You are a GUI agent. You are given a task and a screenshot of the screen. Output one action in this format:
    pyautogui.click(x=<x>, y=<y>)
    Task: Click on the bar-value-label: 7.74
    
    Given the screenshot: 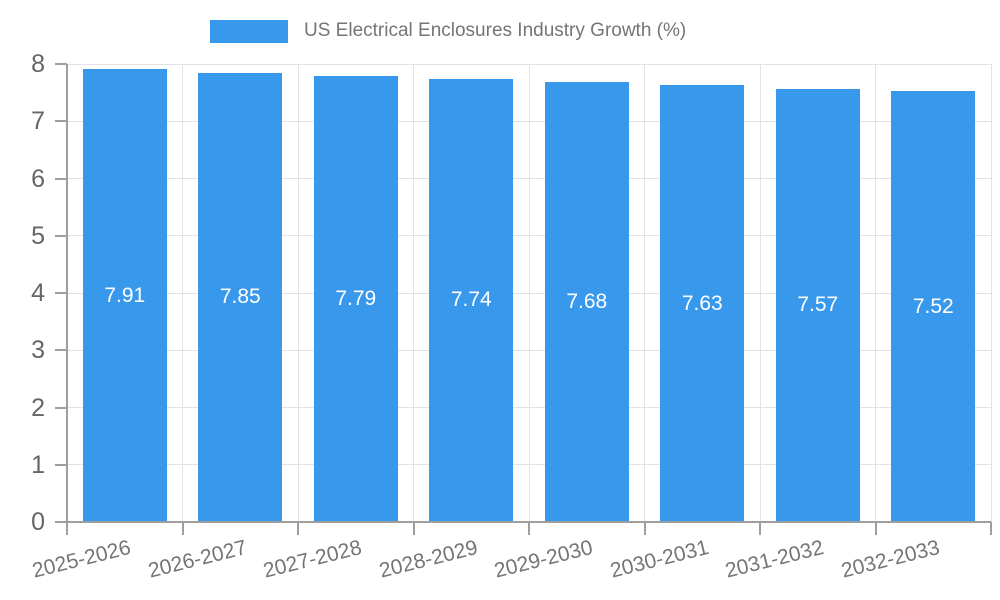 What is the action you would take?
    pyautogui.click(x=471, y=300)
    